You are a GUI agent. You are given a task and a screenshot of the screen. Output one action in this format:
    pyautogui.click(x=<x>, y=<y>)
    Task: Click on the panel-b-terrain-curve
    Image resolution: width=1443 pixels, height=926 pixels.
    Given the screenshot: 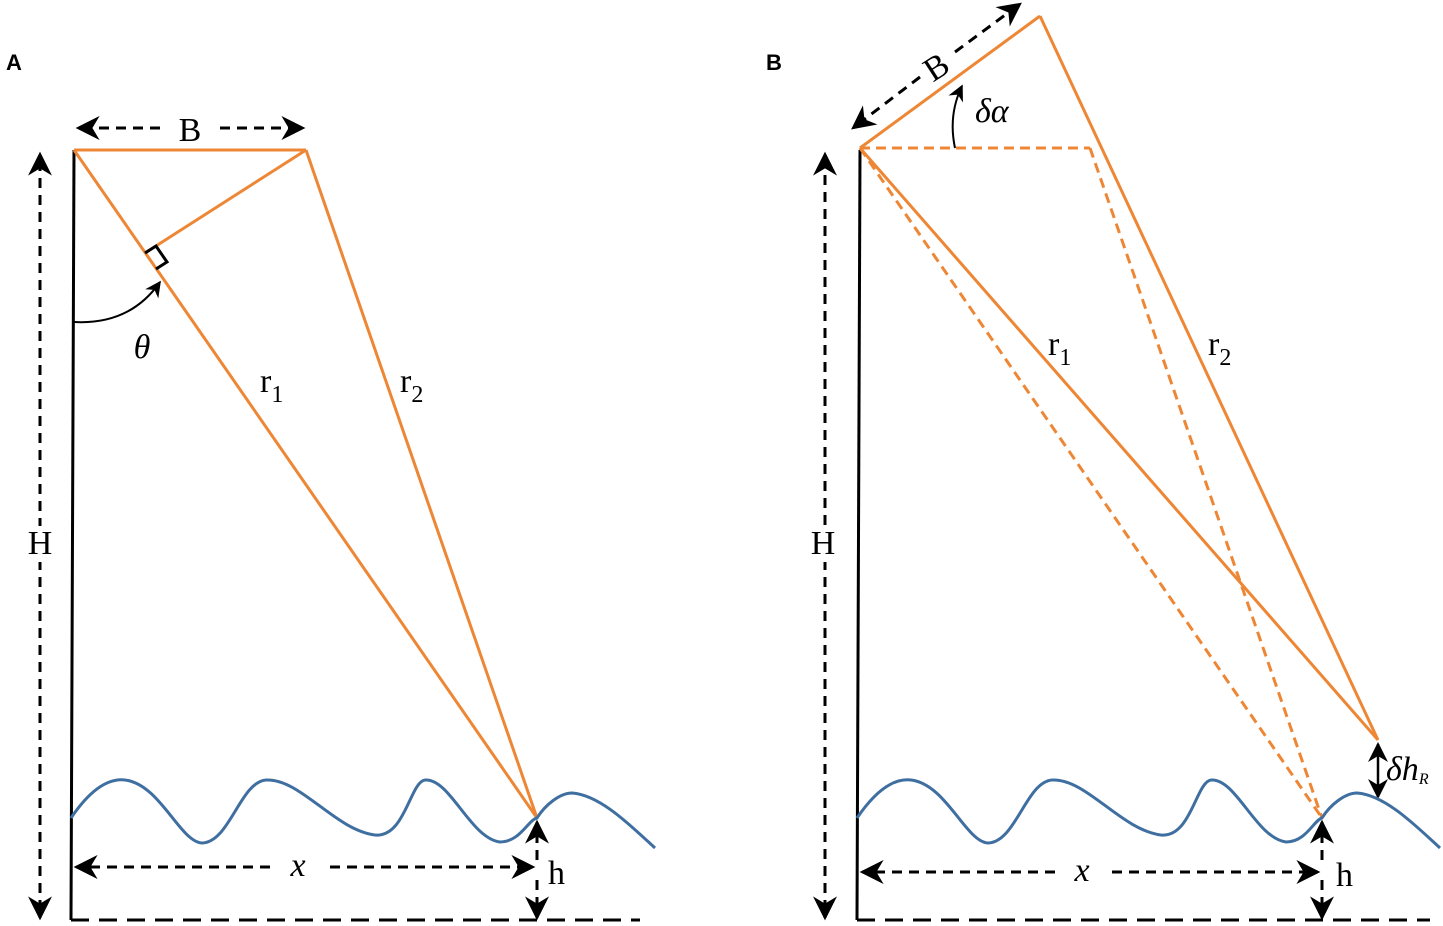 What is the action you would take?
    pyautogui.click(x=1148, y=814)
    